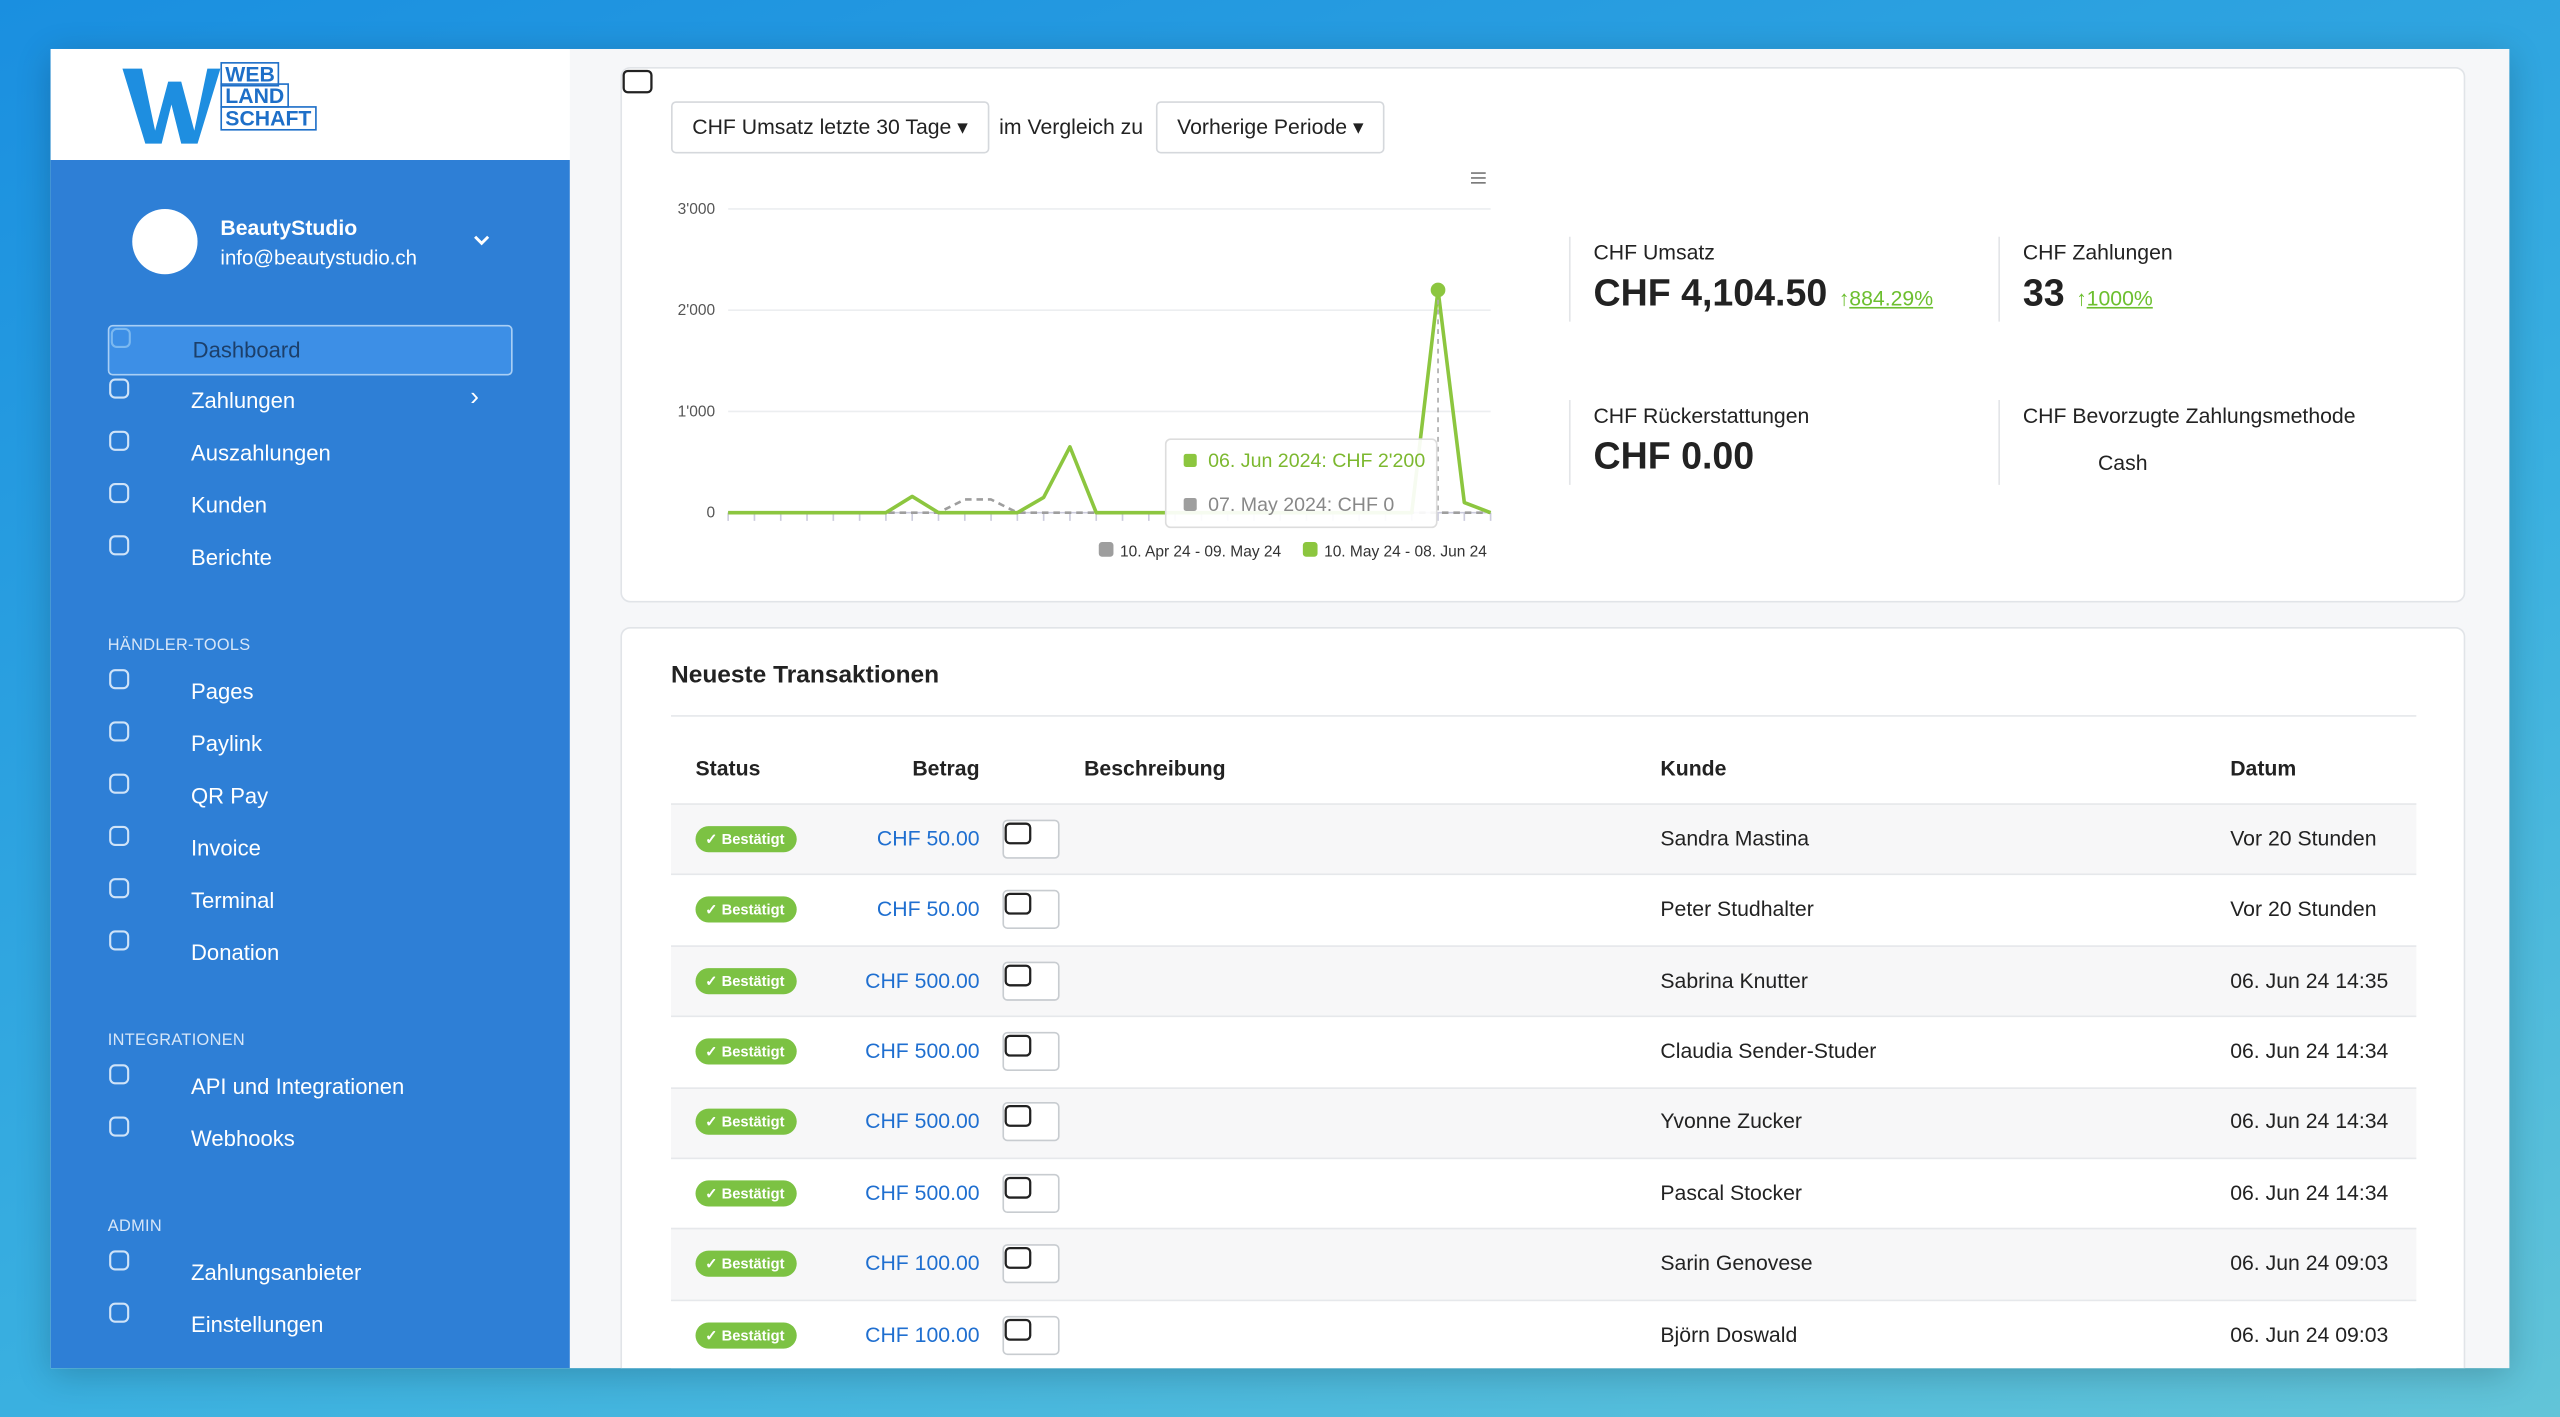  What do you see at coordinates (822, 126) in the screenshot?
I see `metric-text: CHF Umsatz letzte 30 Tage` at bounding box center [822, 126].